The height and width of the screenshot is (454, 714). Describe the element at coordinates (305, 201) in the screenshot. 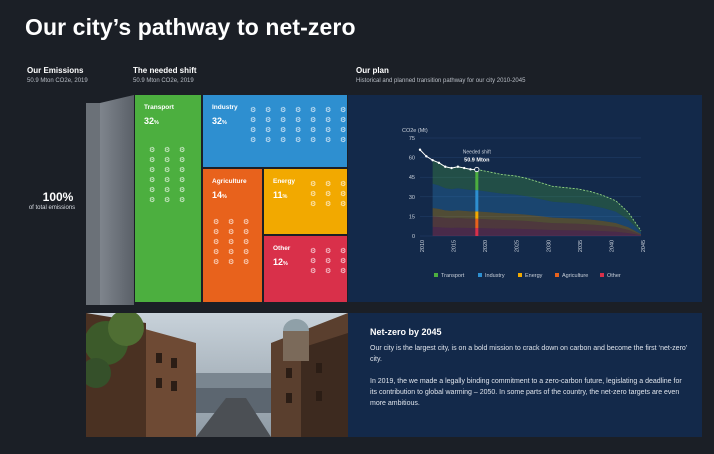

I see `sector-tile-energy: Energy 11% ⚙ ⚙ ⚙ ⚙ ⚙ ⚙ ⚙ ⚙ ⚙` at that location.